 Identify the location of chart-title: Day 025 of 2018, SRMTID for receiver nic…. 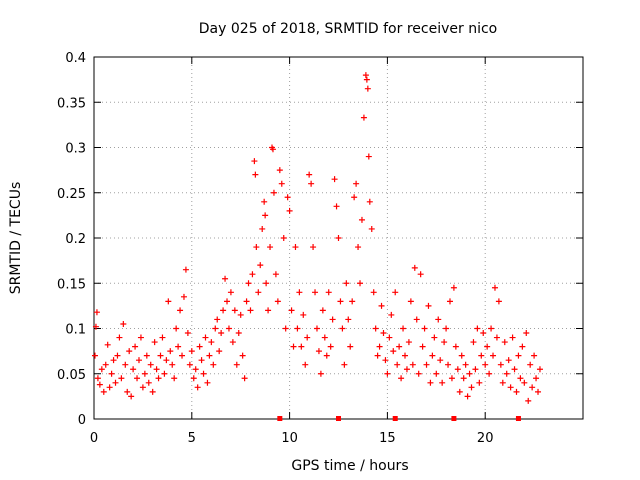
(348, 29).